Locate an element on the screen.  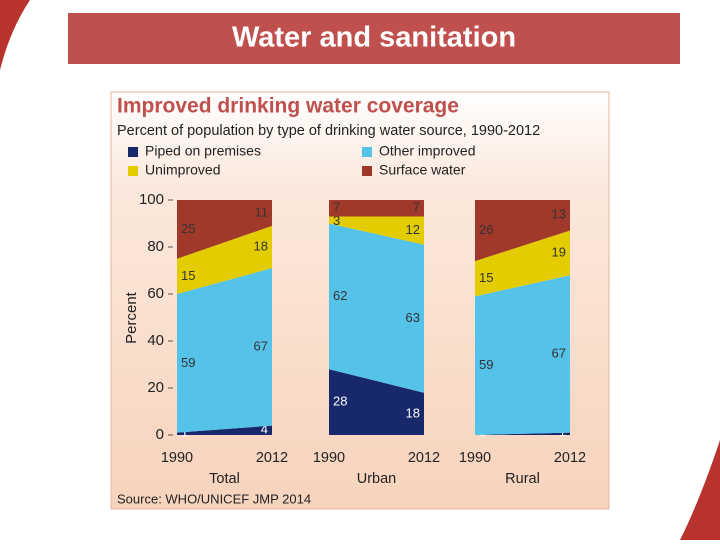
legend-label: Surface water is located at coordinates (422, 170).